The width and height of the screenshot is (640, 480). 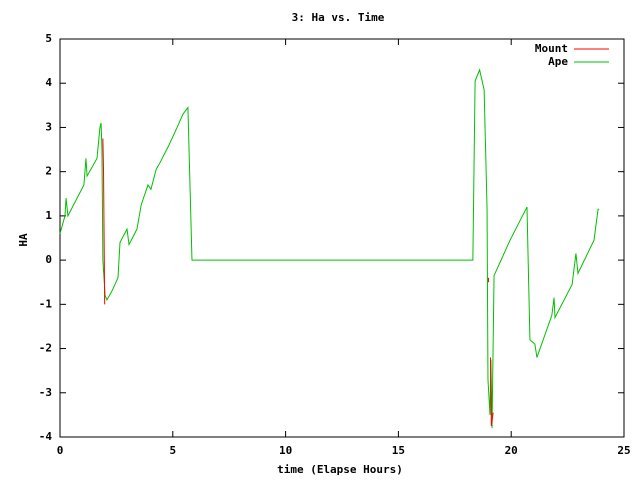 I want to click on x-tick-label: 25, so click(x=623, y=450).